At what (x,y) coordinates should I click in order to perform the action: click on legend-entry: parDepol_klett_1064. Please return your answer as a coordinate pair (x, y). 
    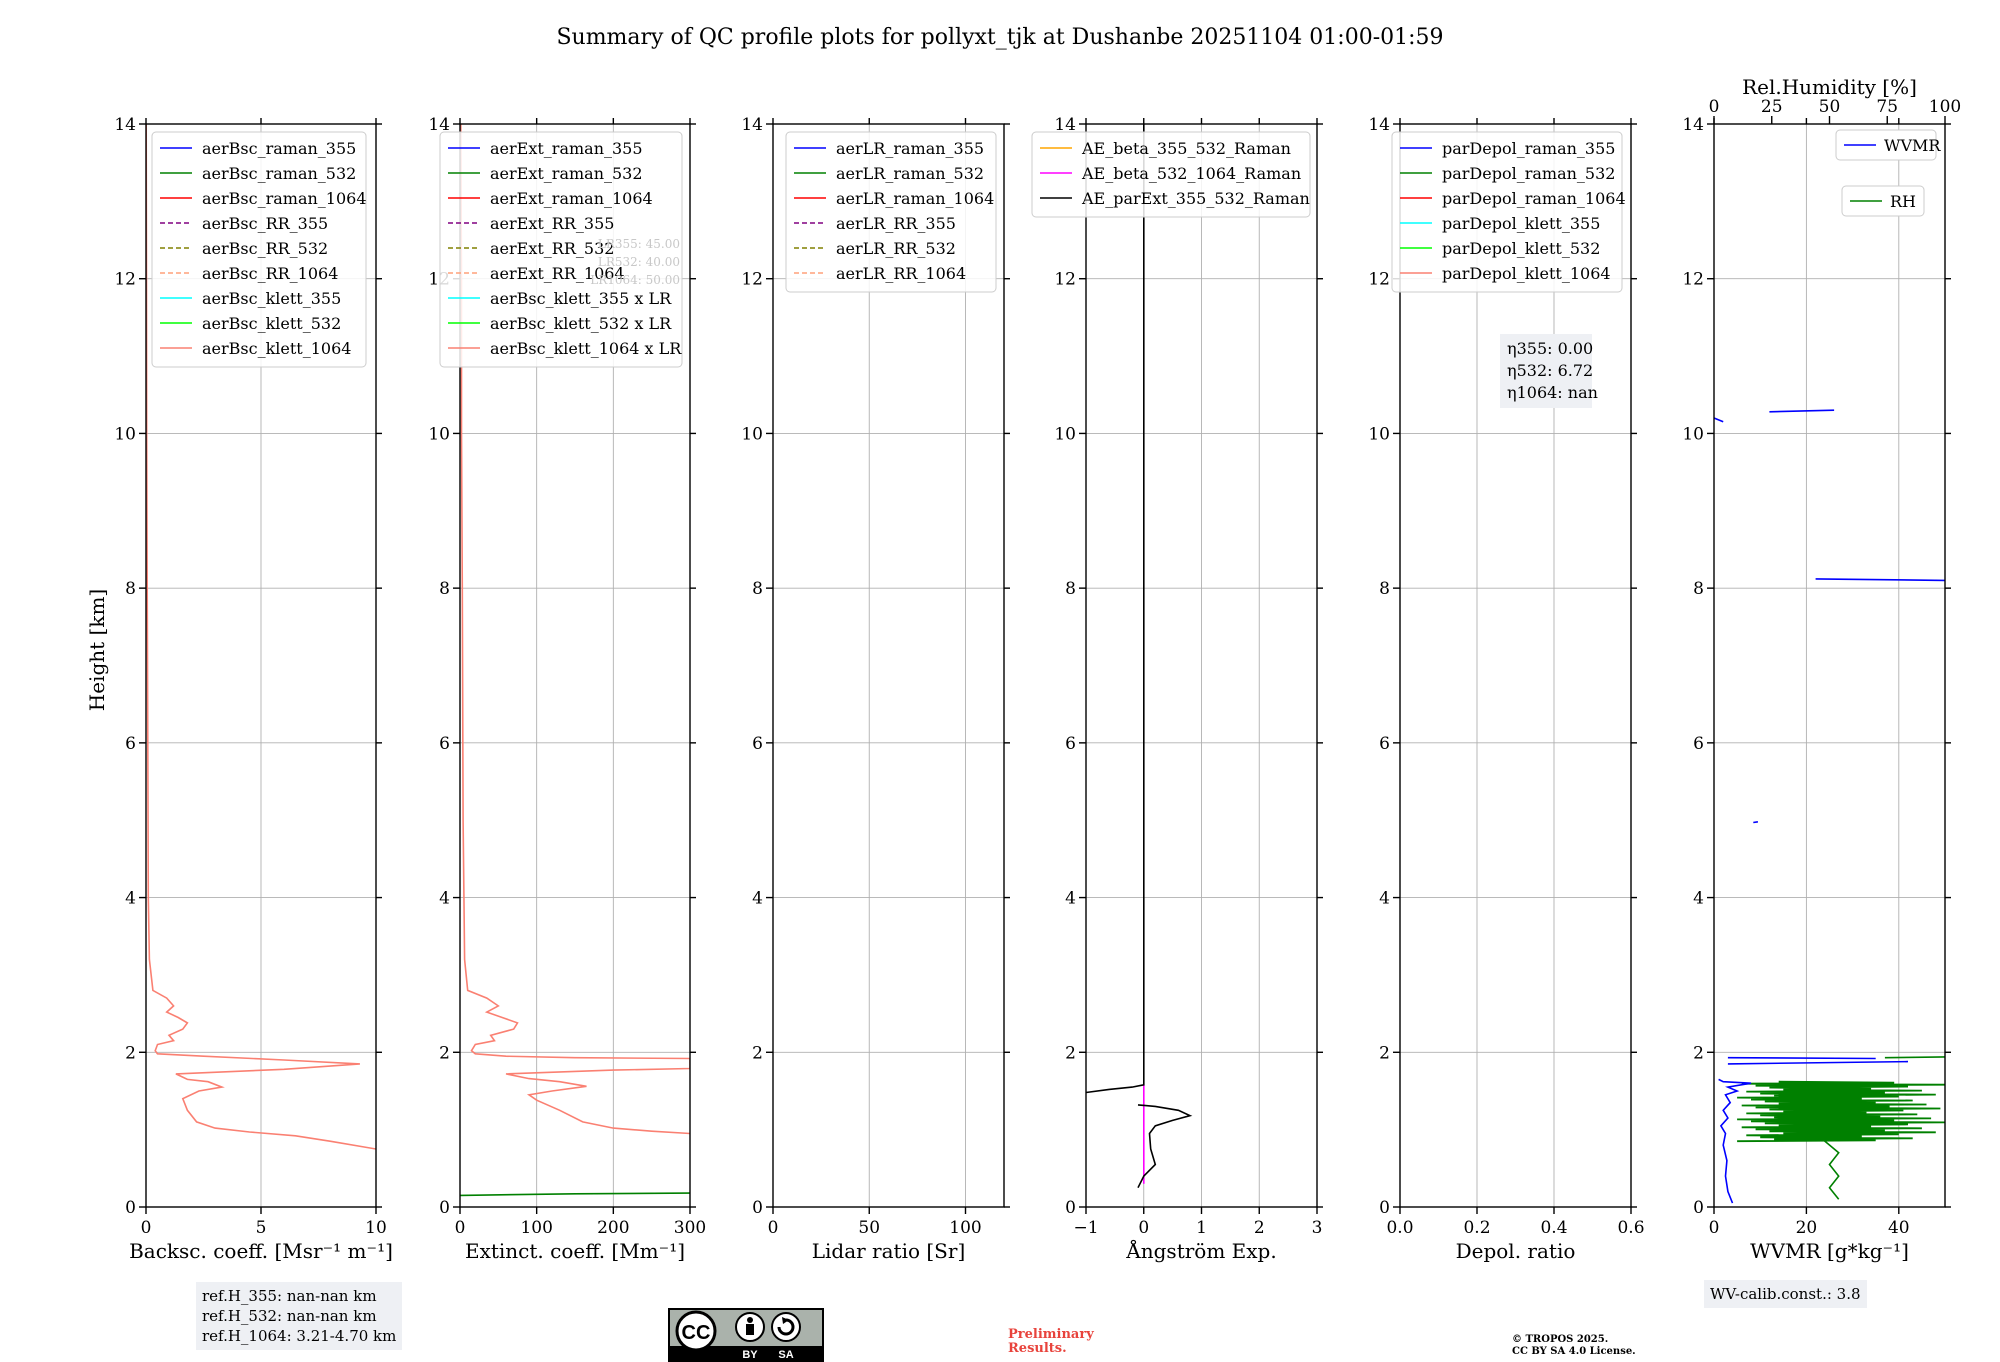
    Looking at the image, I should click on (1526, 273).